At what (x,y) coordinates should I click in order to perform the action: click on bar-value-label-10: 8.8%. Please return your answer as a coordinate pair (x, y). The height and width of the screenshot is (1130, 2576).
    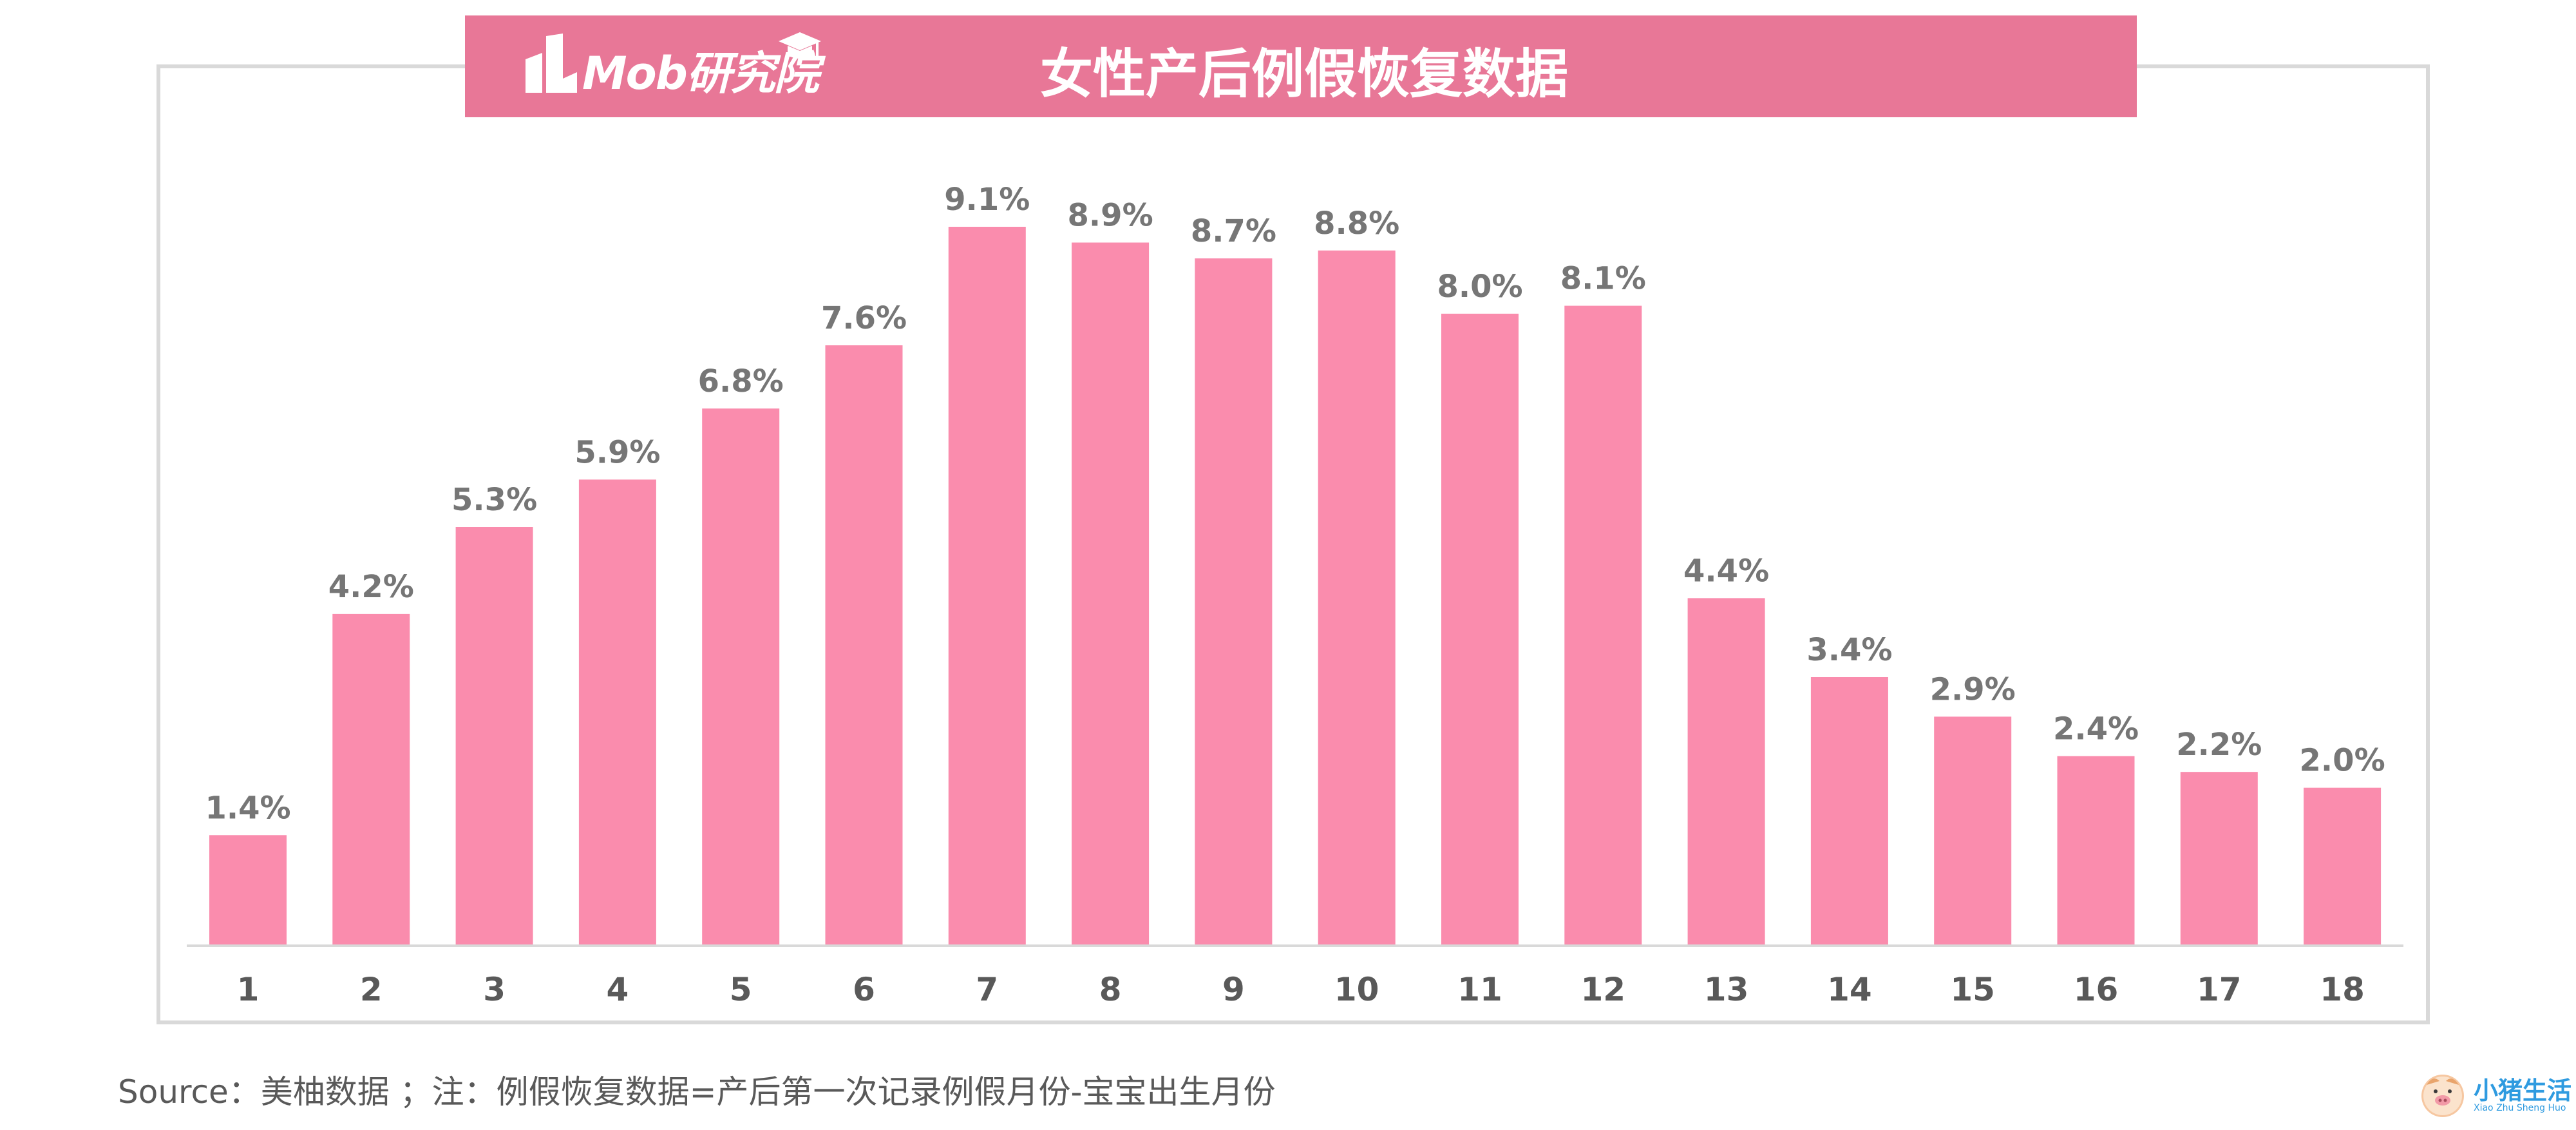
    Looking at the image, I should click on (1356, 224).